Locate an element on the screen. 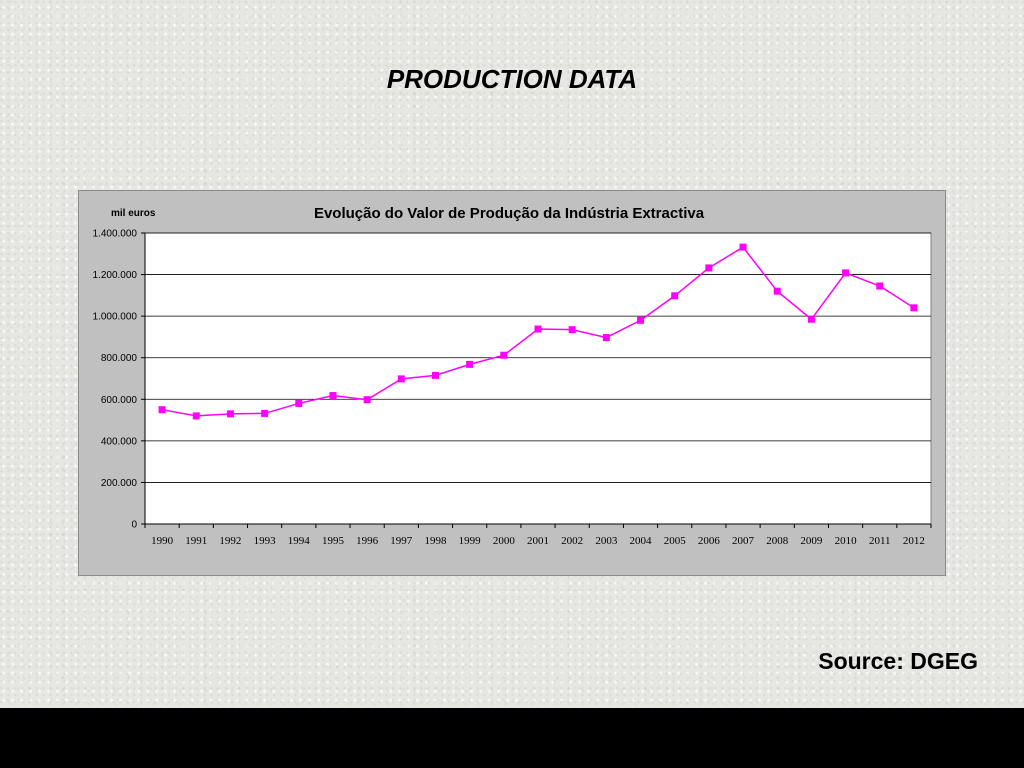 This screenshot has width=1024, height=768. x-tick-label: 1999 is located at coordinates (470, 541).